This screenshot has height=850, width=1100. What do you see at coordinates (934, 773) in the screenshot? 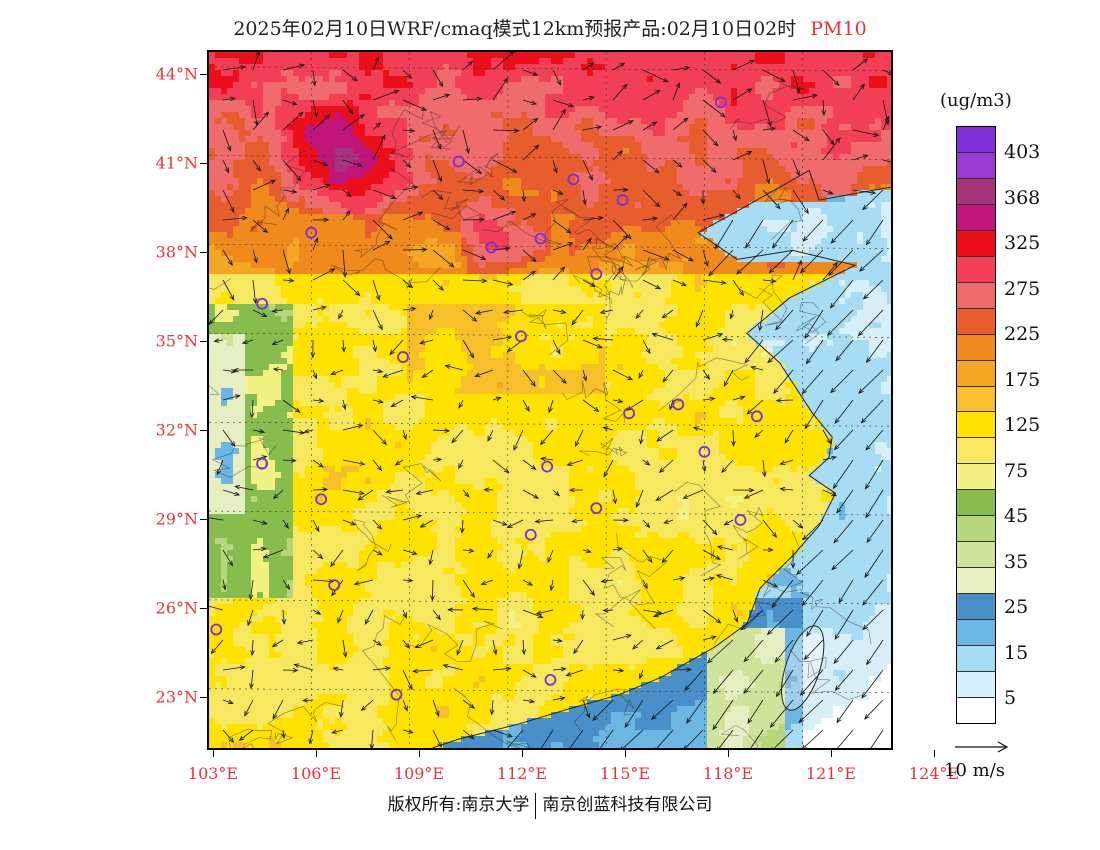
I see `lon-label: 124°E` at bounding box center [934, 773].